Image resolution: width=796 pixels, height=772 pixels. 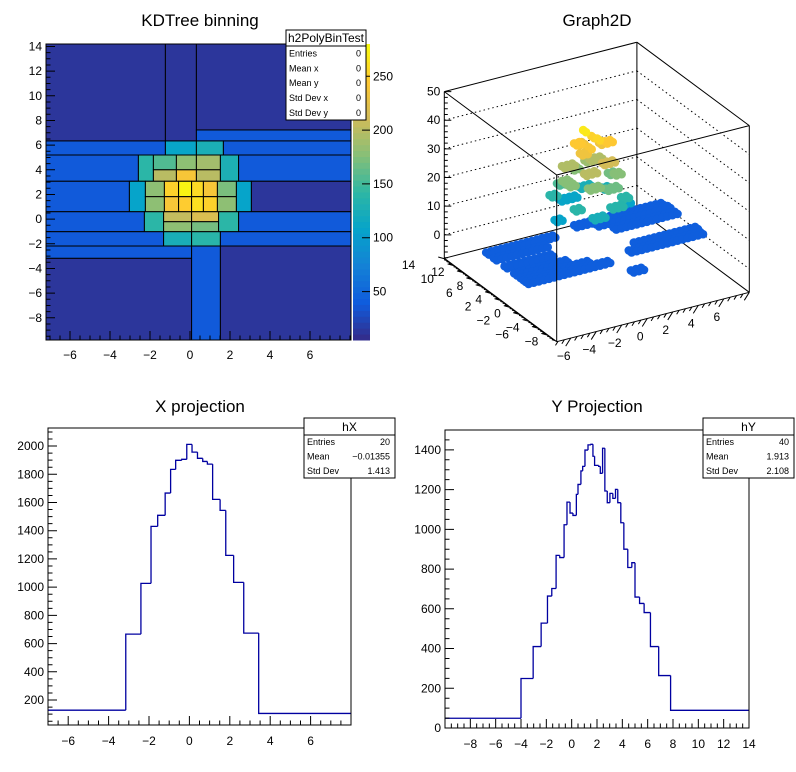 What do you see at coordinates (270, 355) in the screenshot?
I see `x-tick-label: 4` at bounding box center [270, 355].